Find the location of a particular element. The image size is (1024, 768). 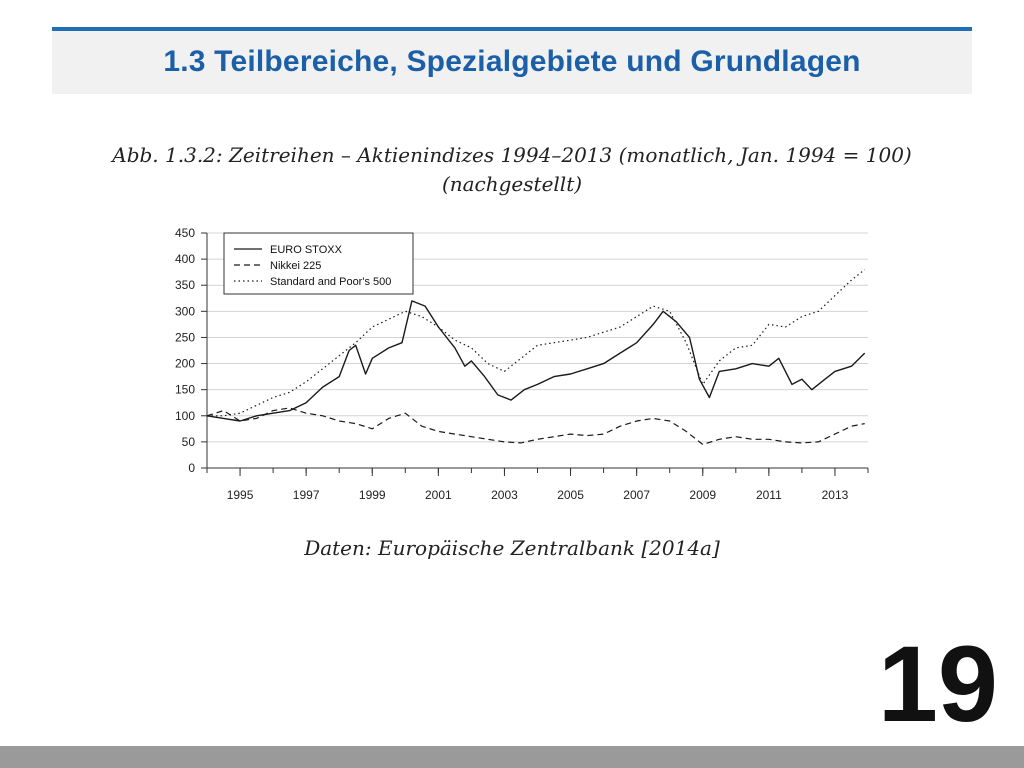

y-tick-label: 450 is located at coordinates (185, 233).